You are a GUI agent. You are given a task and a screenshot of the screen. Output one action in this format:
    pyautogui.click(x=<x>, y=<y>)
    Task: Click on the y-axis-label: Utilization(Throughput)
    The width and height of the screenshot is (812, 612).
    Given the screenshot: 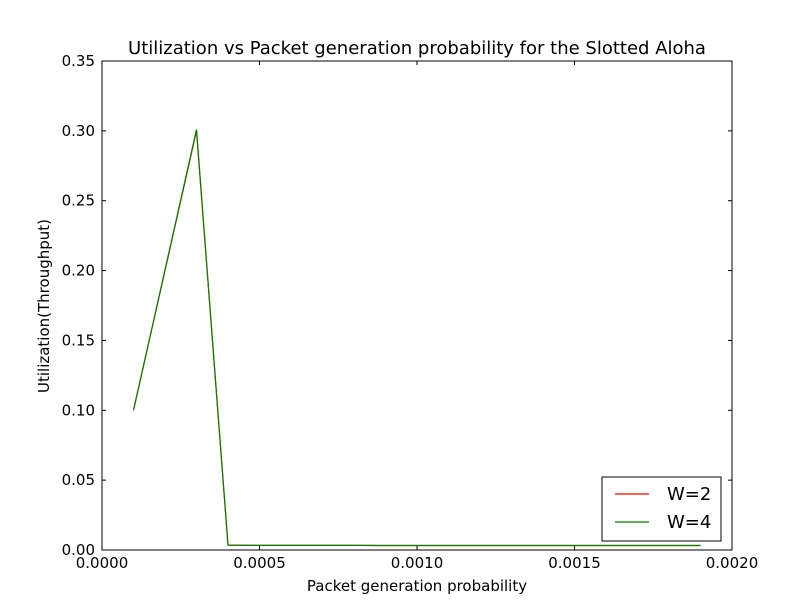 What is the action you would take?
    pyautogui.click(x=44, y=306)
    